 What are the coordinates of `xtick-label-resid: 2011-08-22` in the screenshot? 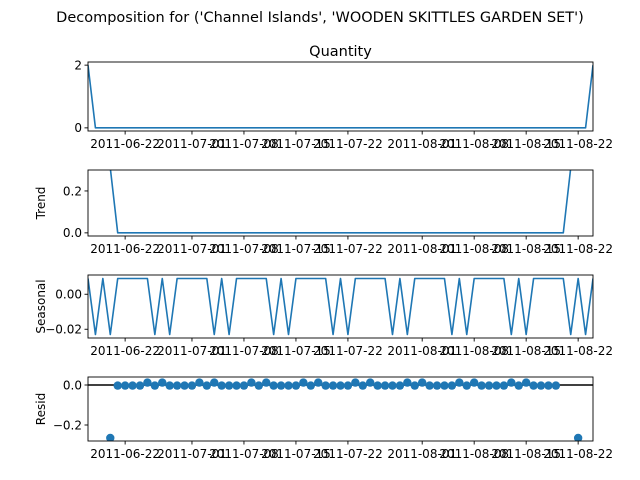 It's located at (578, 454).